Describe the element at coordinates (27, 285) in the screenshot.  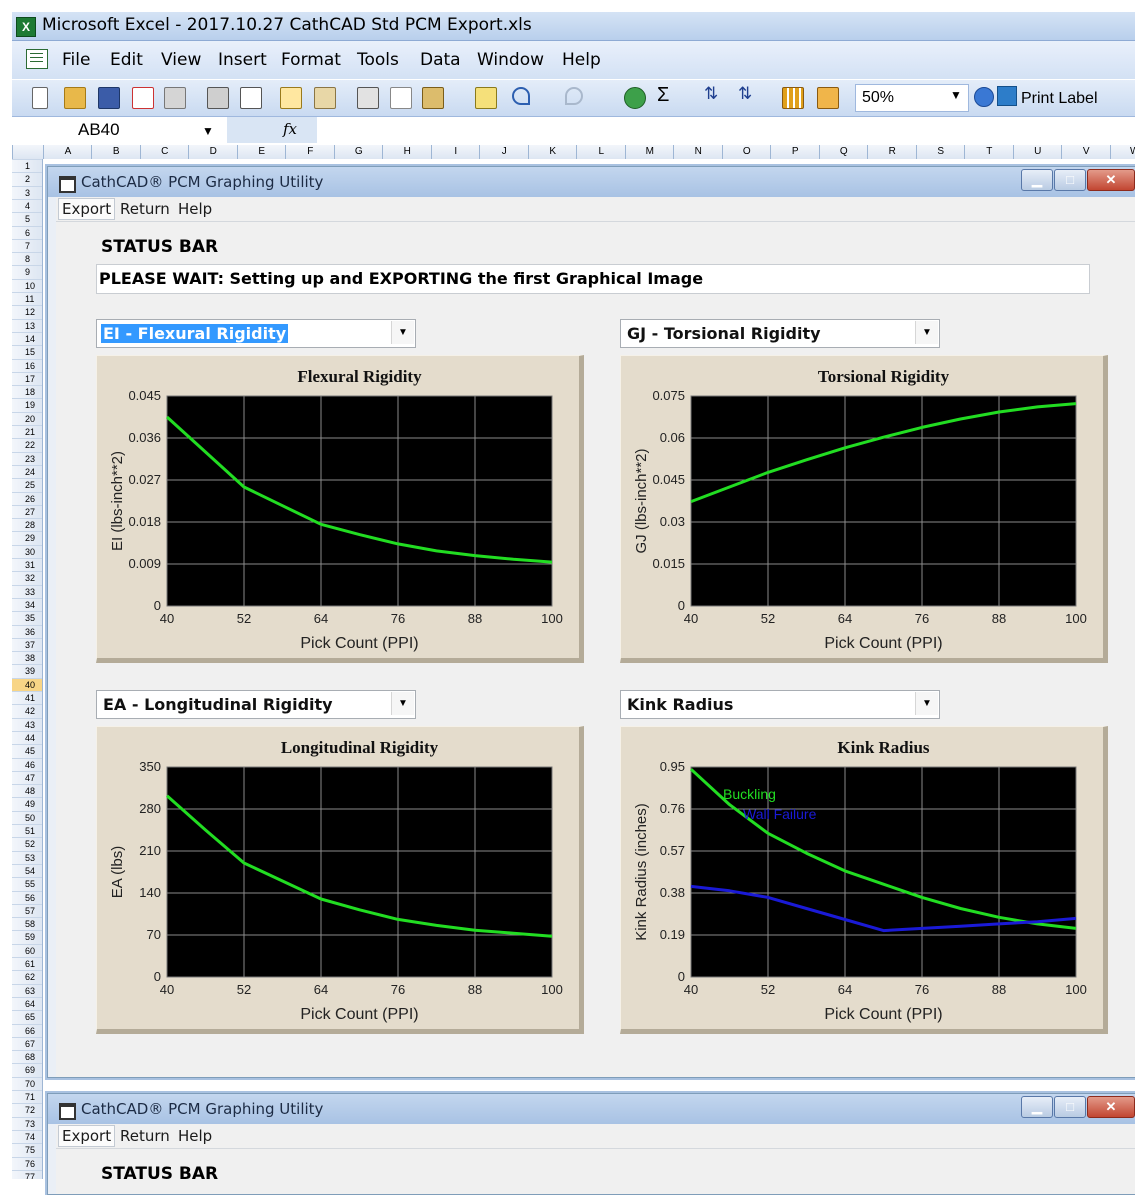
I see `row-header: 10` at that location.